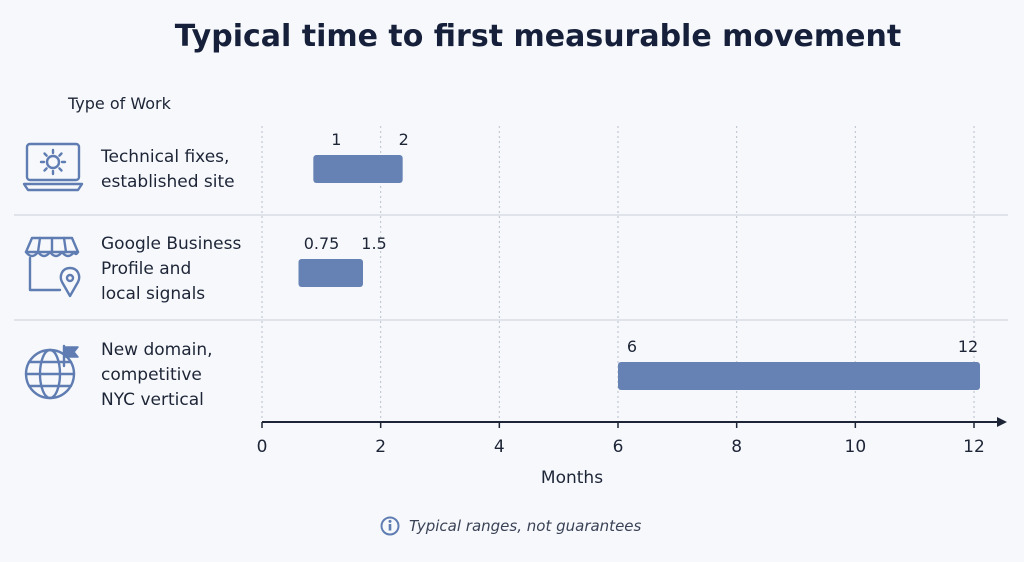  Describe the element at coordinates (53, 167) in the screenshot. I see `laptop-gear-icon` at that location.